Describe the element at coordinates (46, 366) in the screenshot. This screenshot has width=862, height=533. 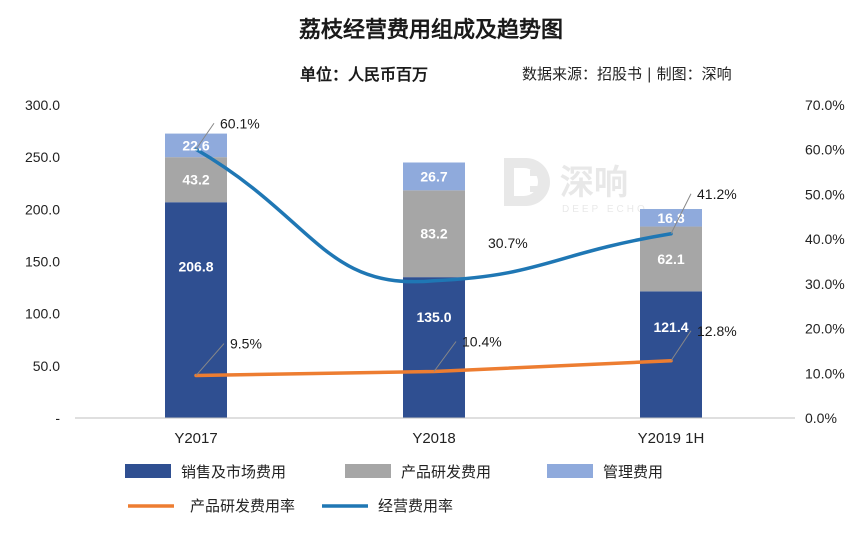
I see `y-tick-label: 50.0` at that location.